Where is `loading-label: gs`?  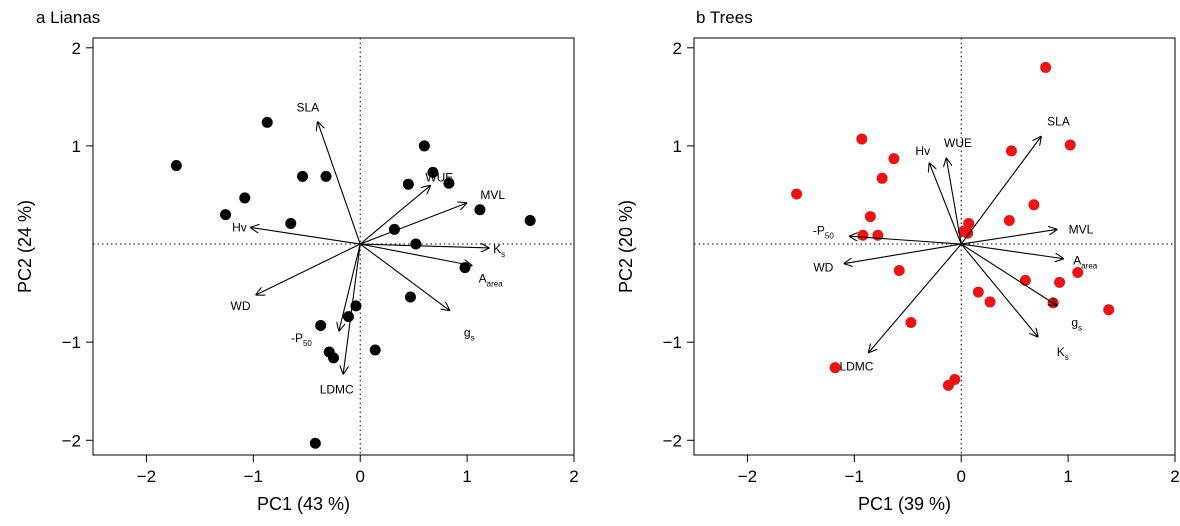
loading-label: gs is located at coordinates (1076, 324).